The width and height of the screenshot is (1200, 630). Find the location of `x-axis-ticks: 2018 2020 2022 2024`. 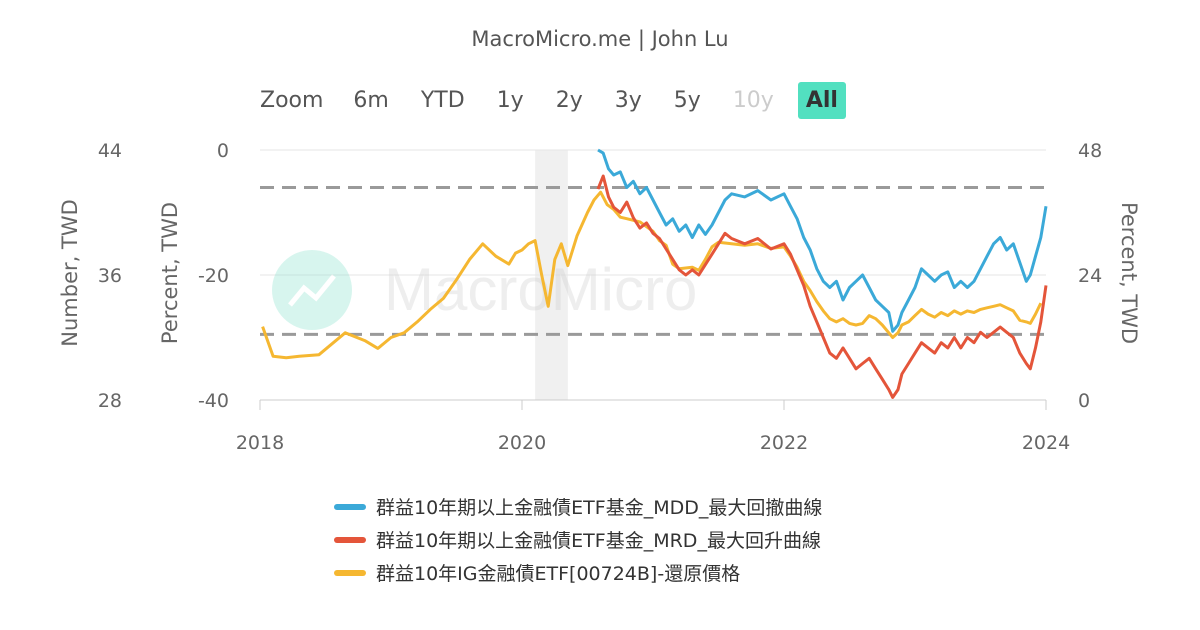

x-axis-ticks: 2018 2020 2022 2024 is located at coordinates (653, 427).